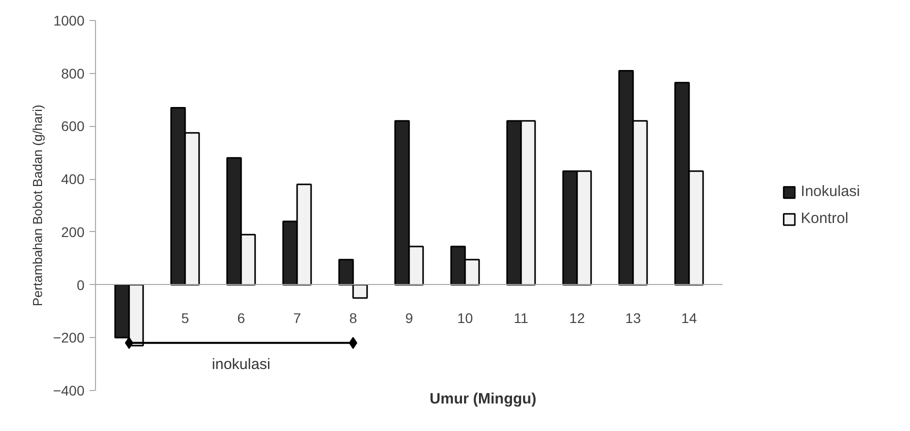  What do you see at coordinates (483, 399) in the screenshot?
I see `x-axis-title: Umur (Minggu)` at bounding box center [483, 399].